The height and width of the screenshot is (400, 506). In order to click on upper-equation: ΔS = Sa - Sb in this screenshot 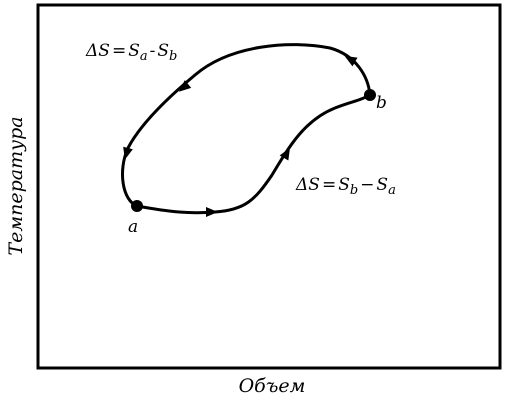, I will do `click(131, 52)`.